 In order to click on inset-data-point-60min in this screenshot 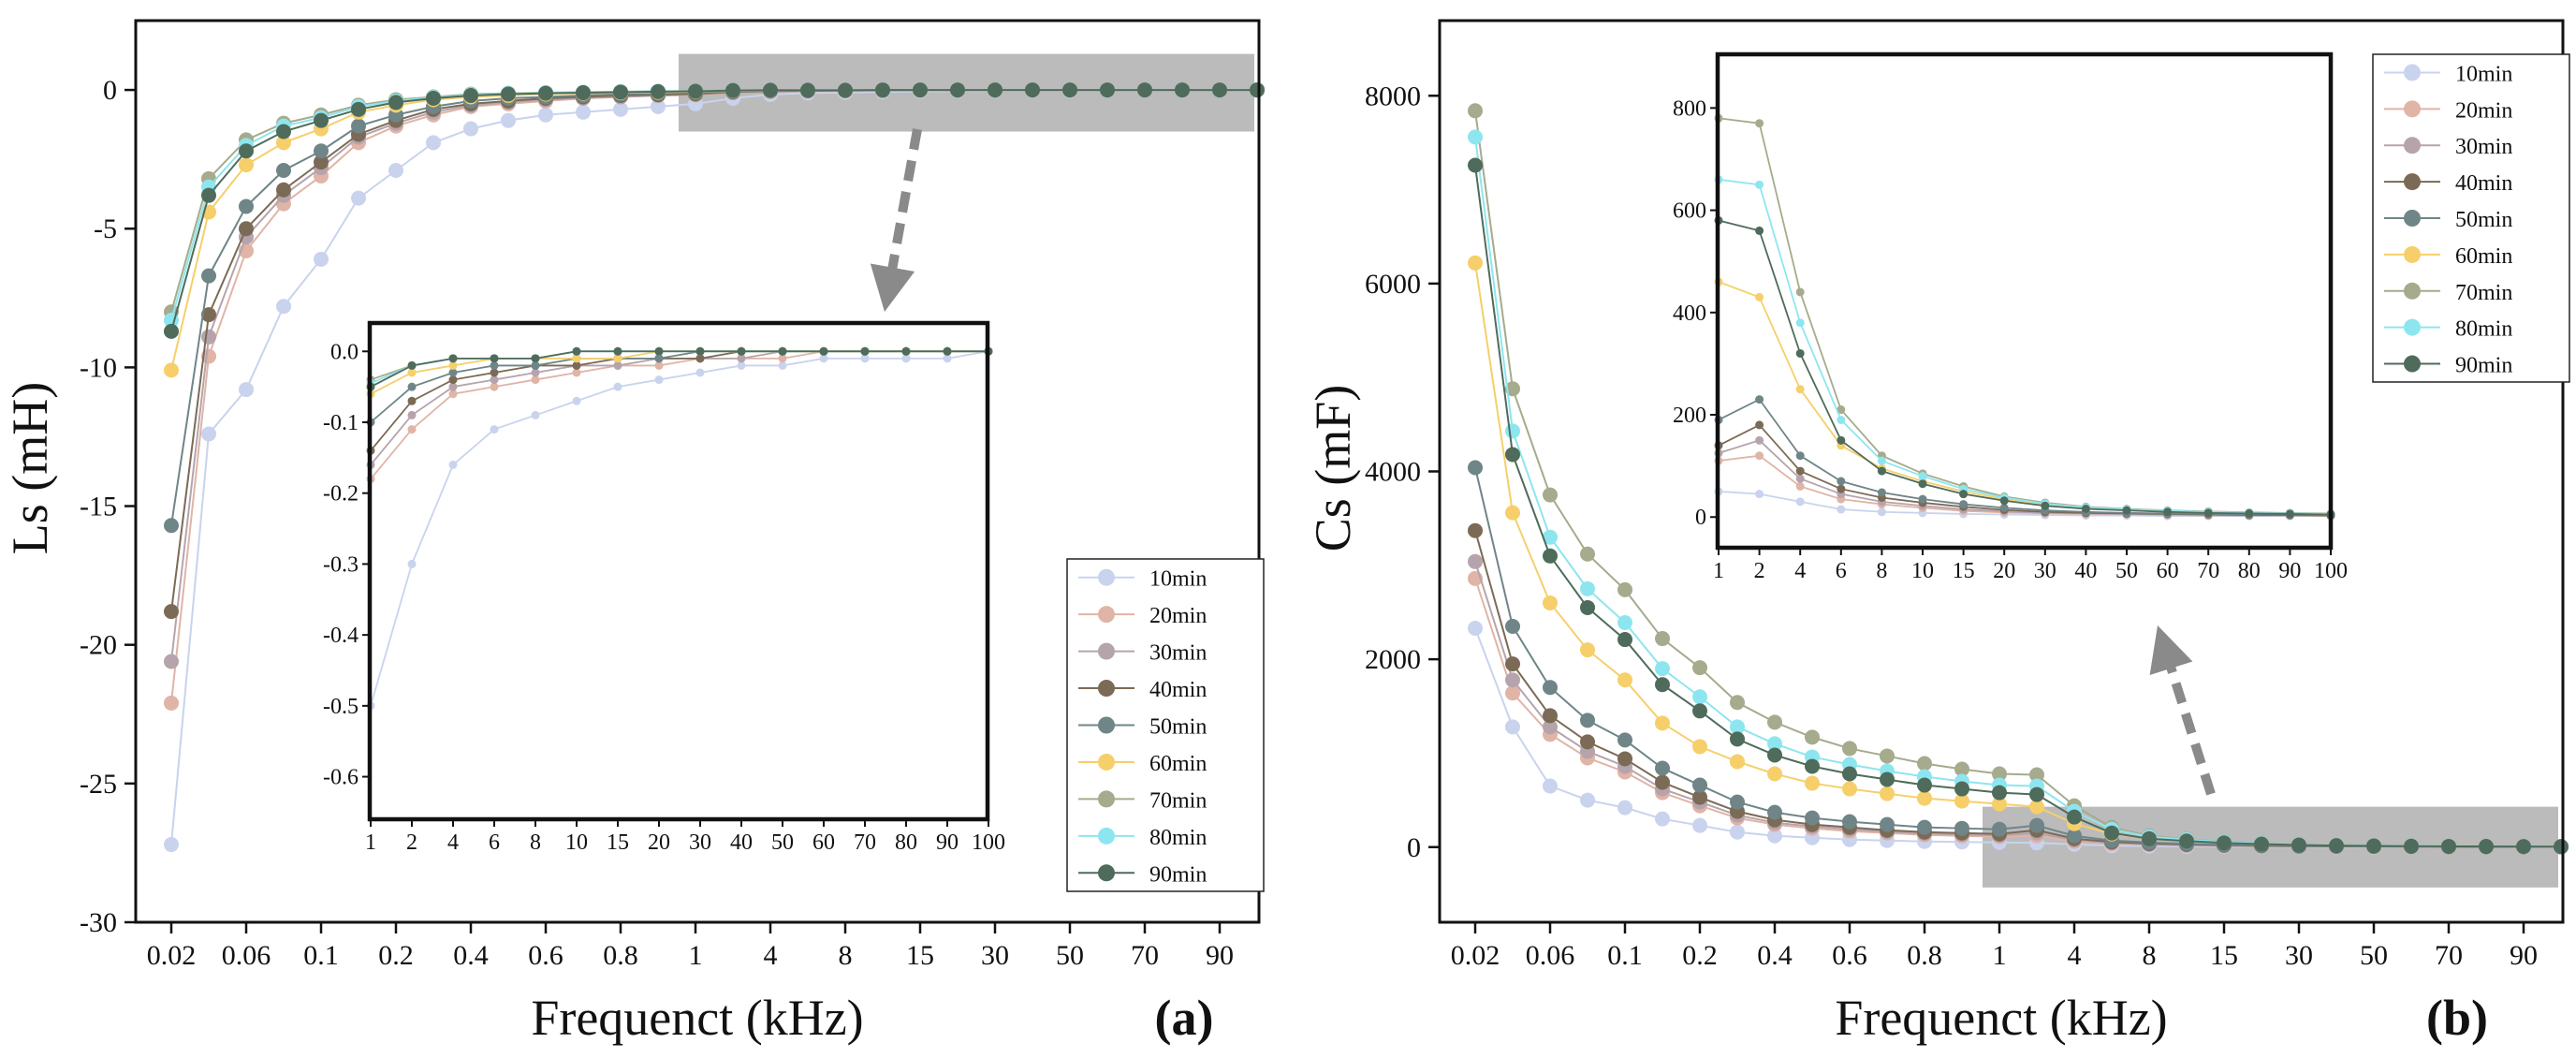, I will do `click(617, 358)`.